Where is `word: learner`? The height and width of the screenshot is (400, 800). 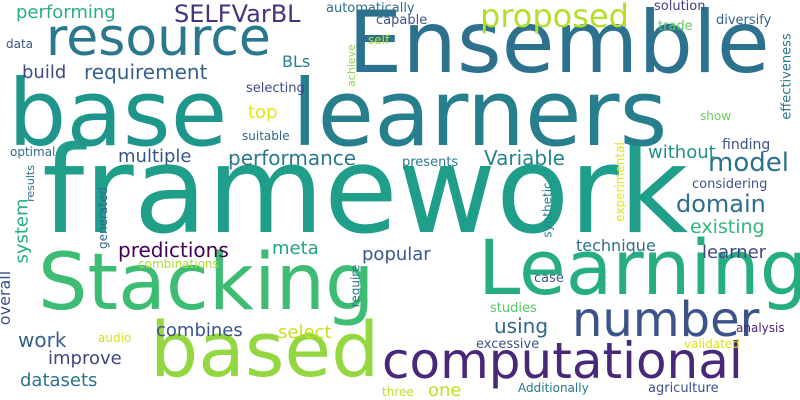
word: learner is located at coordinates (734, 252).